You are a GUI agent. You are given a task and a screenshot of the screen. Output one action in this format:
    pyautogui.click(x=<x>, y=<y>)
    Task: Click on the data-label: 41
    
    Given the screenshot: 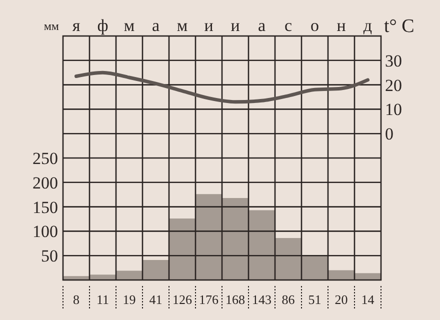 What is the action you would take?
    pyautogui.click(x=155, y=299)
    